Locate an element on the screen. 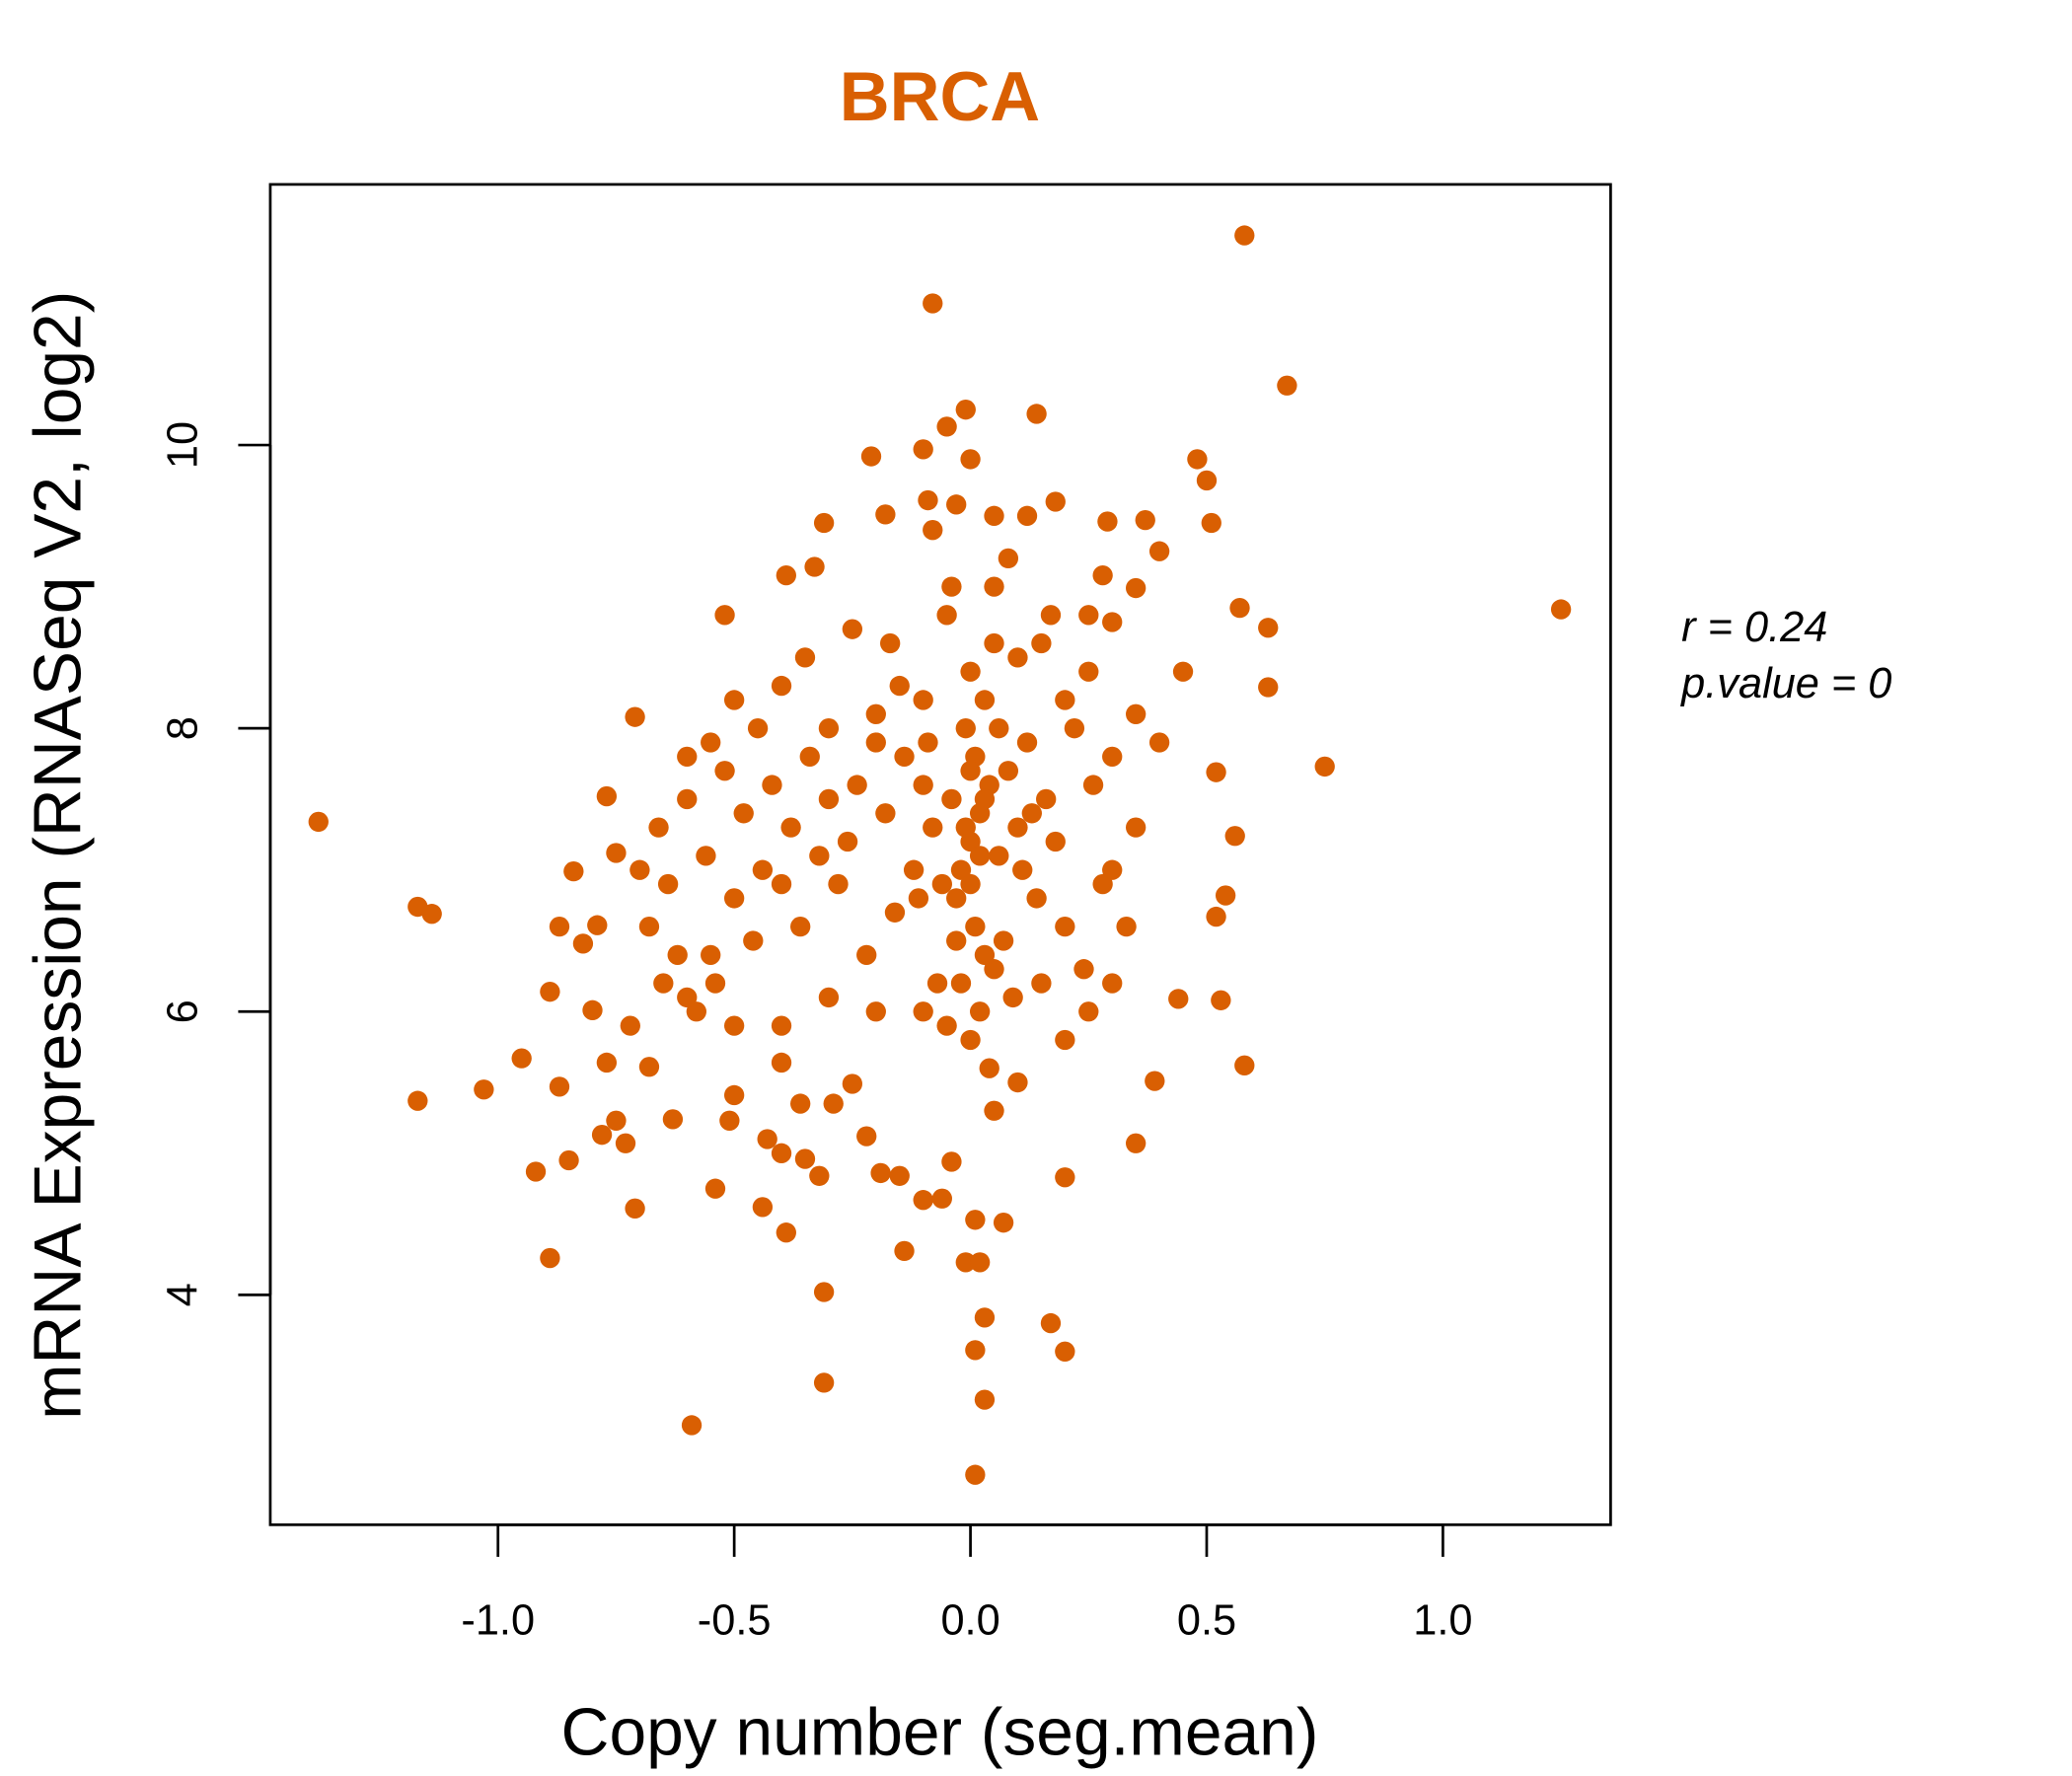 This screenshot has height=1776, width=2072. correlation-r: r = 0.24 is located at coordinates (1754, 628).